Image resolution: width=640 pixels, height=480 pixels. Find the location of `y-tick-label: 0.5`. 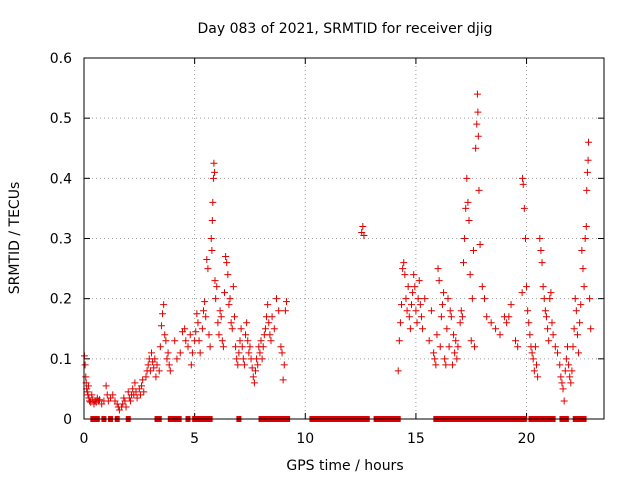

y-tick-label: 0.5 is located at coordinates (61, 119).